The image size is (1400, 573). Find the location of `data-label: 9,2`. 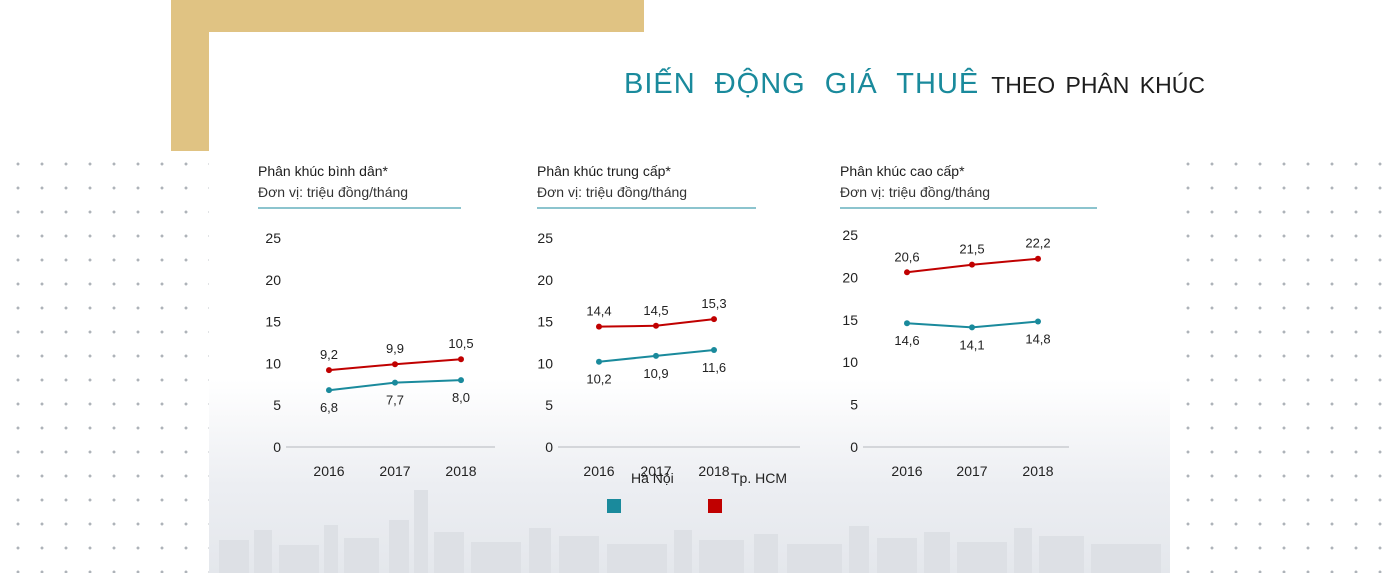

data-label: 9,2 is located at coordinates (329, 354).